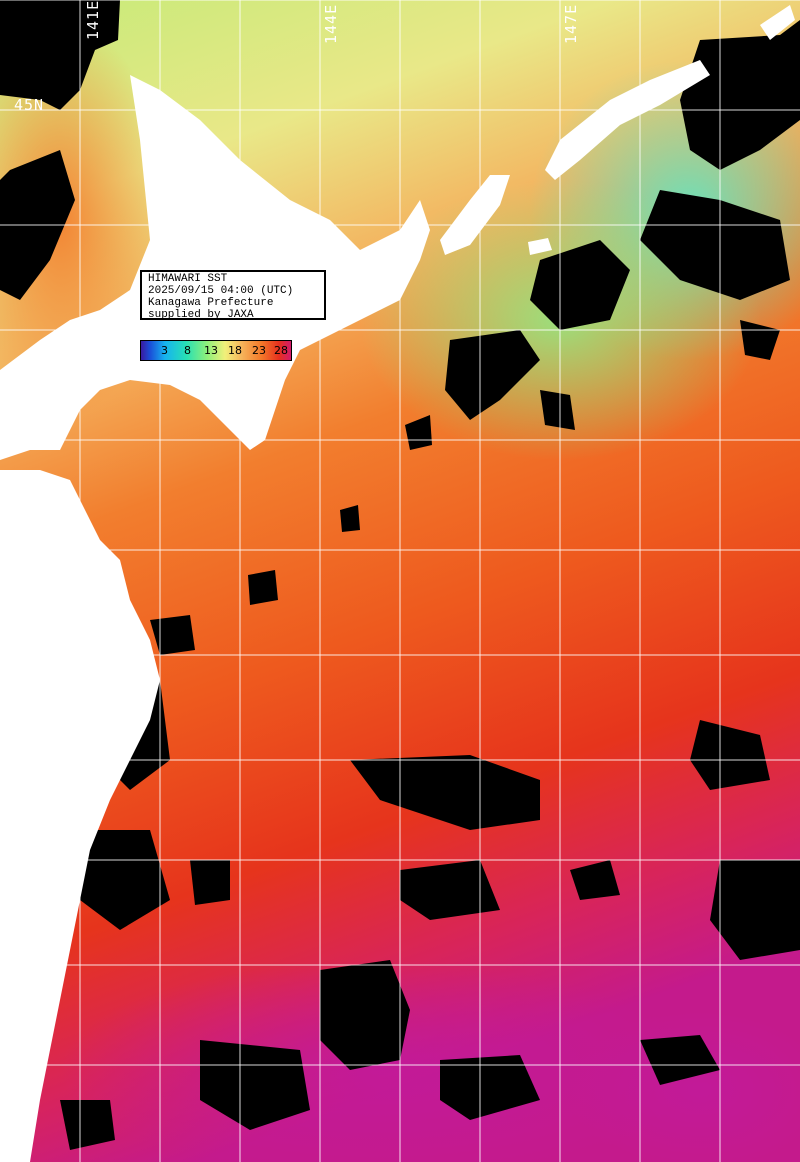 This screenshot has width=800, height=1162. I want to click on product-title: HIMAWARI SST, so click(188, 279).